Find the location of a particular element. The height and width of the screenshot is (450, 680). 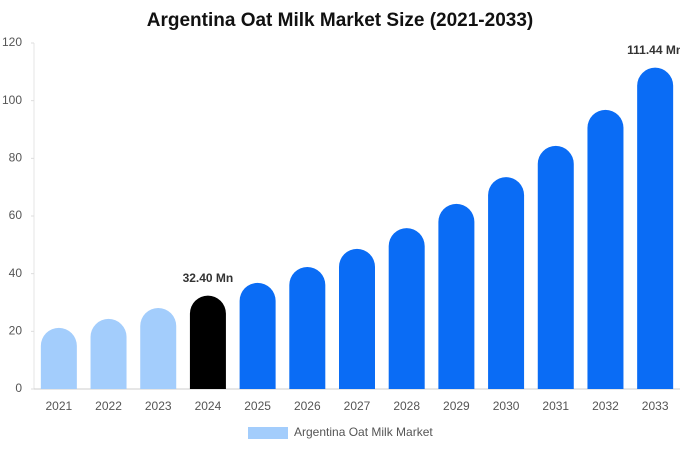

x-tick-label: 2022 is located at coordinates (108, 406).